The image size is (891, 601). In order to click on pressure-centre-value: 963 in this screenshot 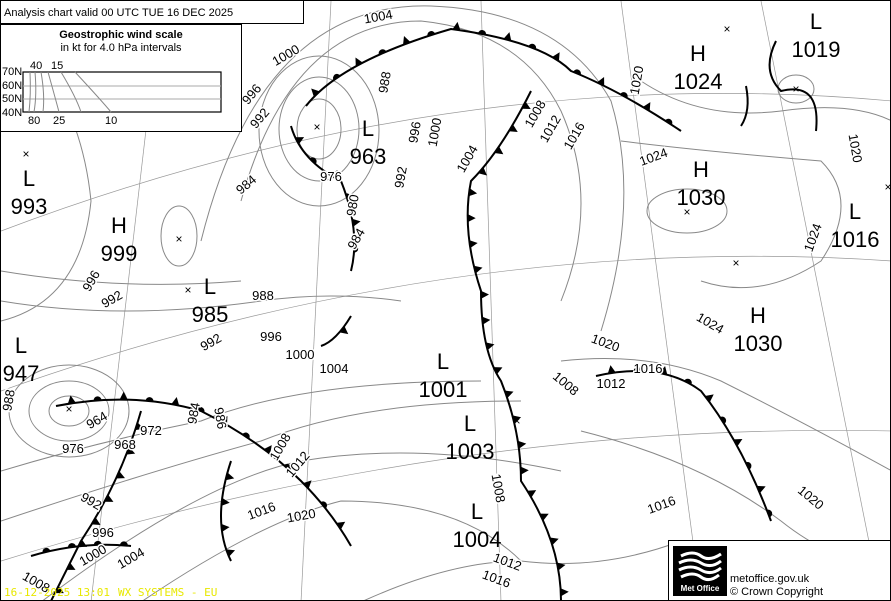, I will do `click(368, 156)`.